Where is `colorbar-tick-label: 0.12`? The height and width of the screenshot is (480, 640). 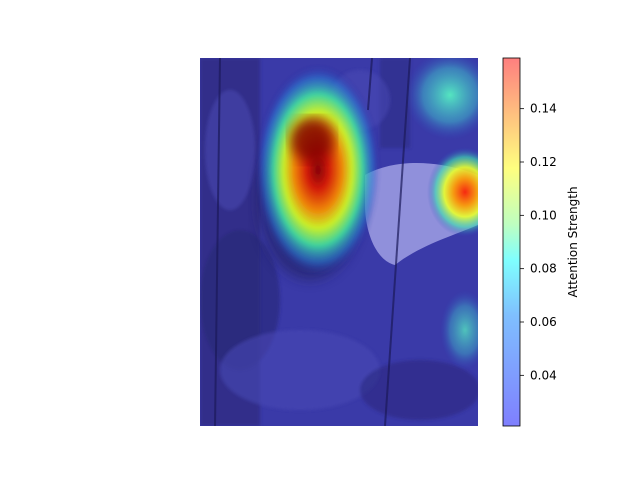 colorbar-tick-label: 0.12 is located at coordinates (543, 162).